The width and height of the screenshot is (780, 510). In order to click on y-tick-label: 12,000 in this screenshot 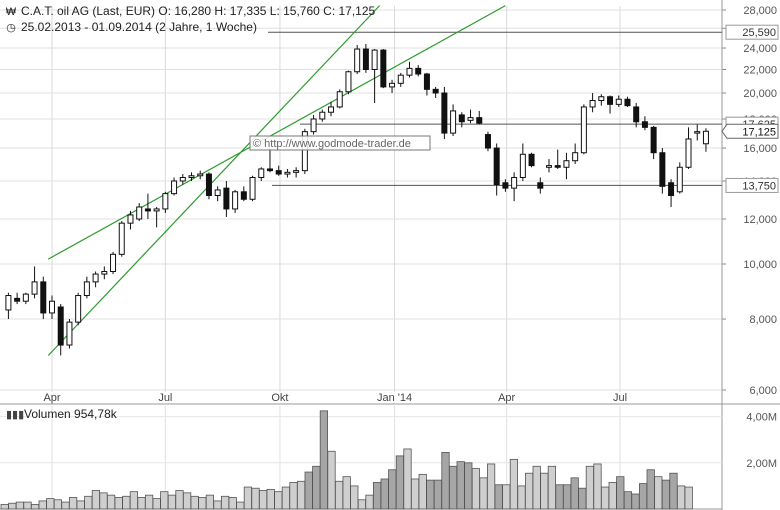, I will do `click(760, 220)`.